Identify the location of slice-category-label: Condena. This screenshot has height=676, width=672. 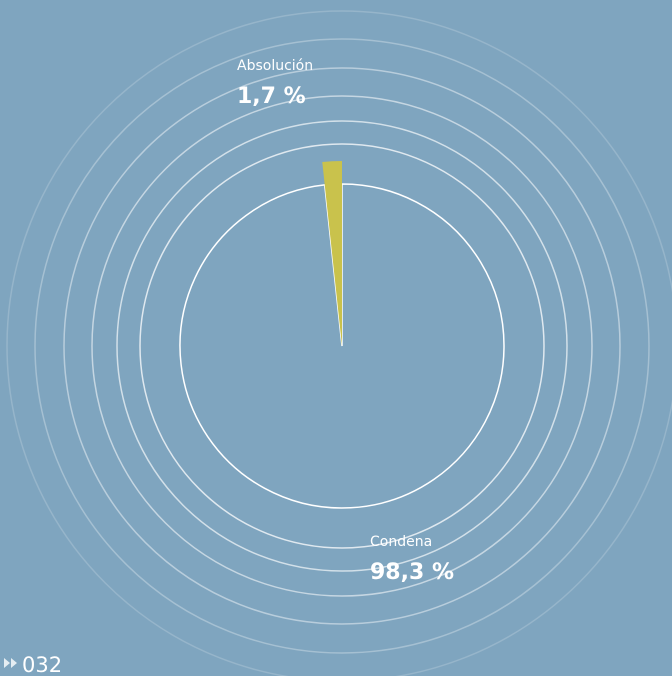
(401, 542).